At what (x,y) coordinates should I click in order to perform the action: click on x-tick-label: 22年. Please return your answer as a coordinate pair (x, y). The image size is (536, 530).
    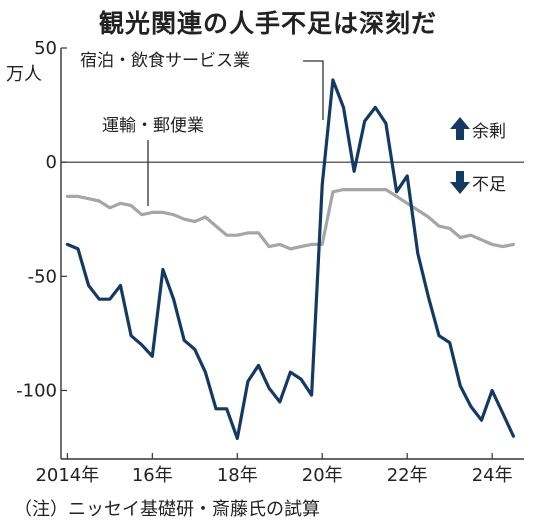
    Looking at the image, I should click on (407, 475).